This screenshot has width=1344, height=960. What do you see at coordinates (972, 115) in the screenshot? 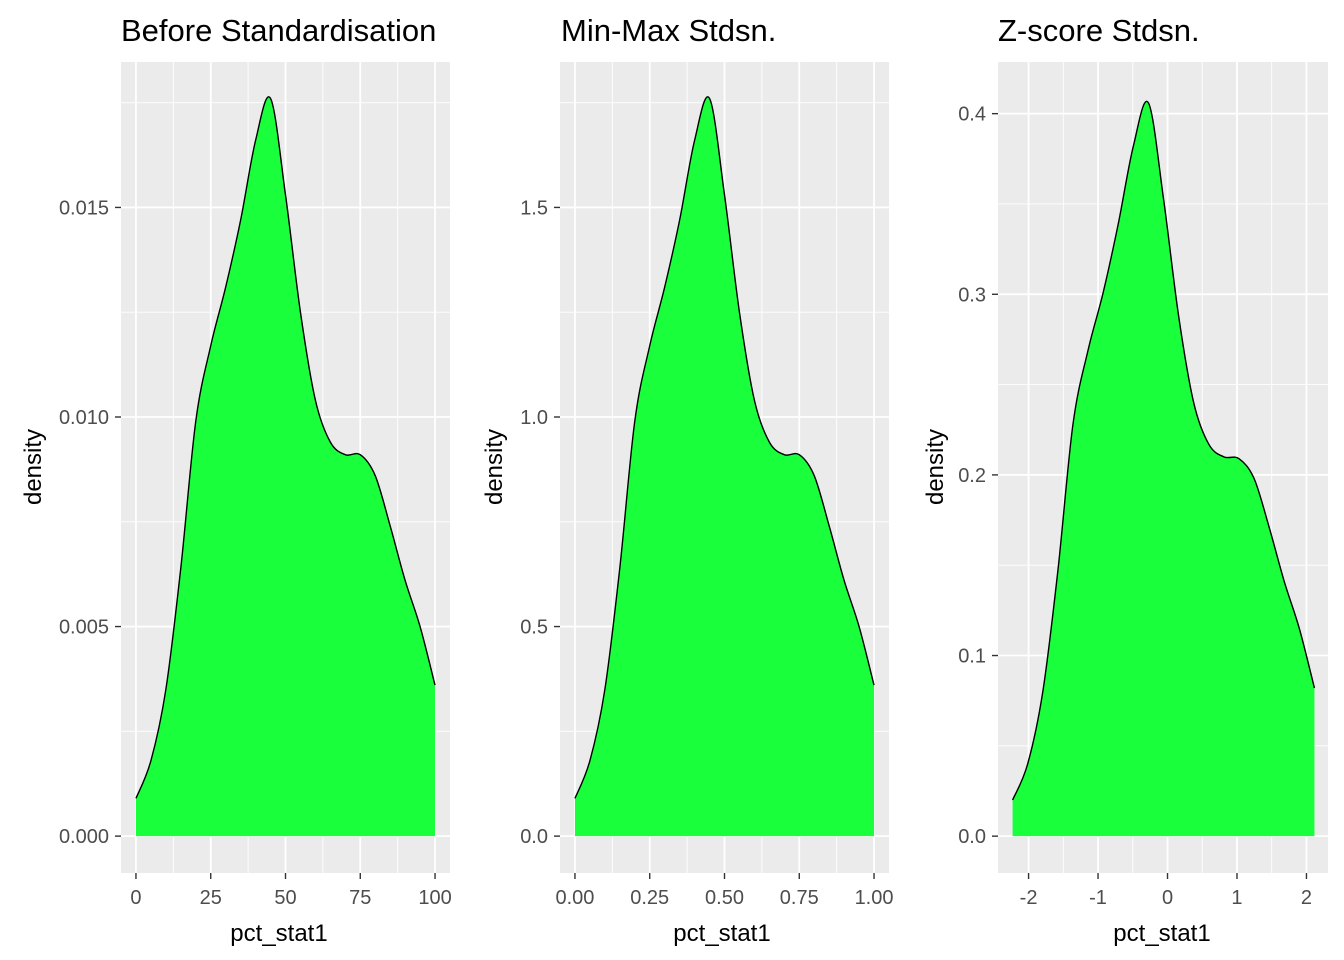
I see `y-tick-label: 0.4` at bounding box center [972, 115].